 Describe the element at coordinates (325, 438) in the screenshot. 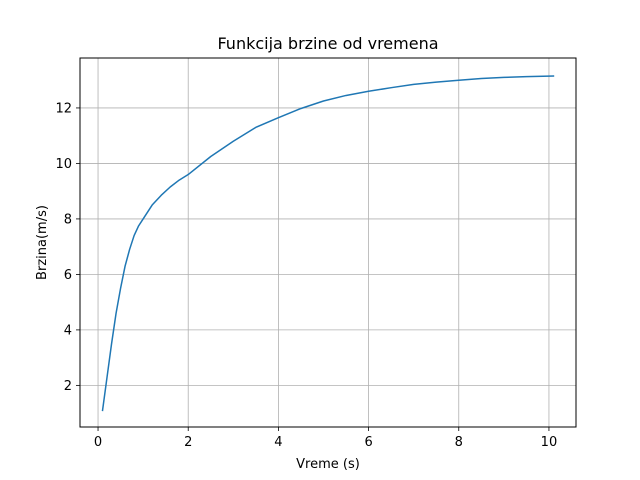

I see `x-ticks: 0 2 4 6 8 10` at that location.